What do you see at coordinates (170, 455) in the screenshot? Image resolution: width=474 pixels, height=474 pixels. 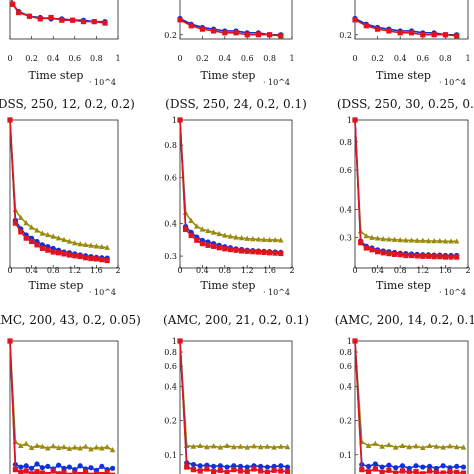 I see `y-tick-label: 0.1` at bounding box center [170, 455].